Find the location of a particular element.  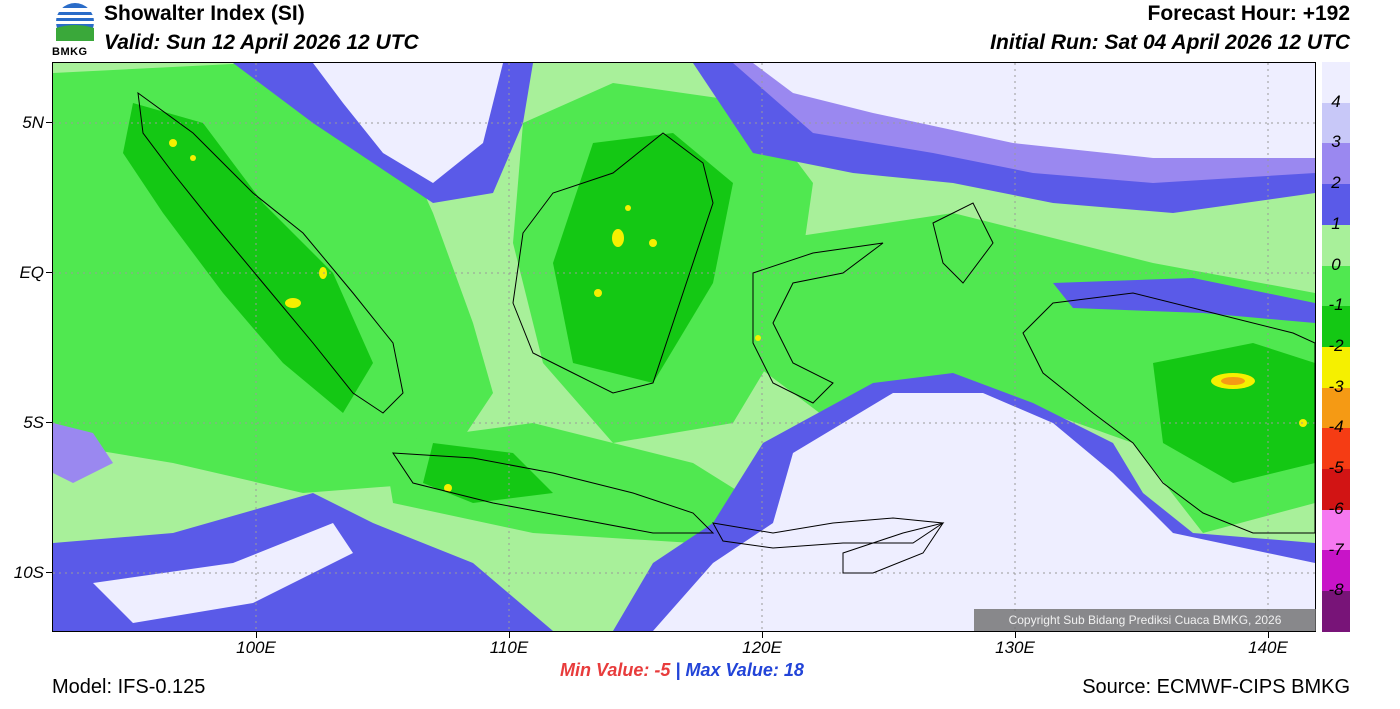

bmkg-logo: BMKG is located at coordinates (75, 30).